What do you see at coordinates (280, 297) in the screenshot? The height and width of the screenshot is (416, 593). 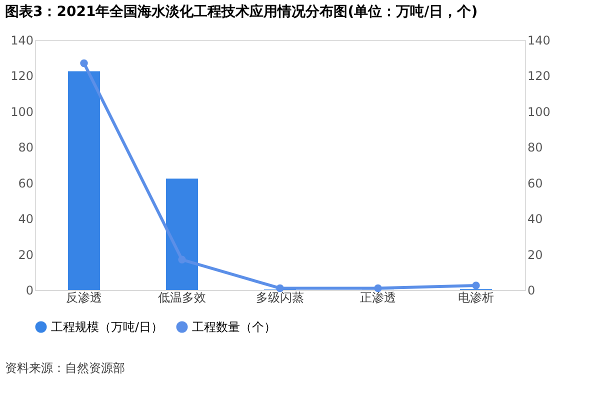 I see `x-tick-label: 多级闪蒸` at bounding box center [280, 297].